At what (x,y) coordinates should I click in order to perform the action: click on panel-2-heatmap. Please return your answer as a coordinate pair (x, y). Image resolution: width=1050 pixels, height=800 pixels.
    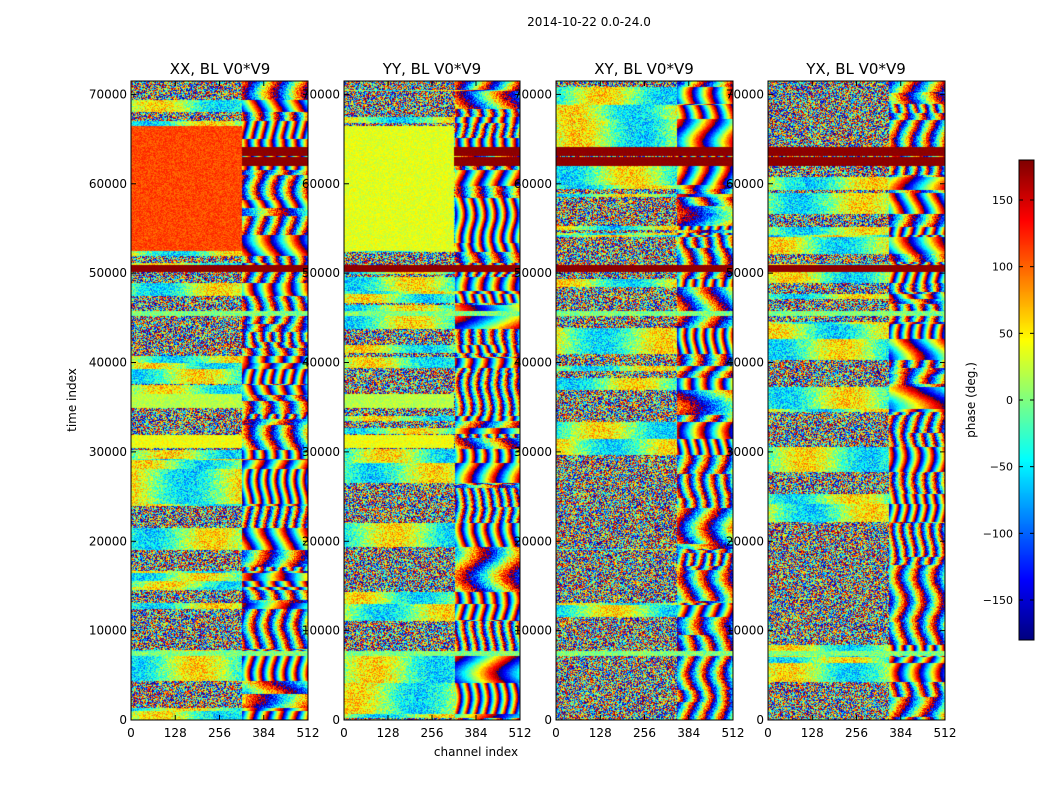
    Looking at the image, I should click on (432, 400).